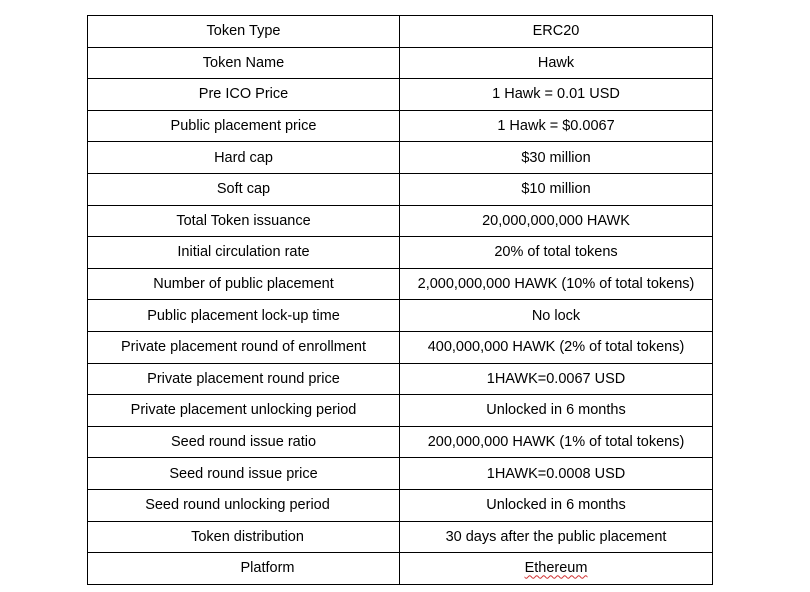  I want to click on row-value-cell: ERC20, so click(556, 31).